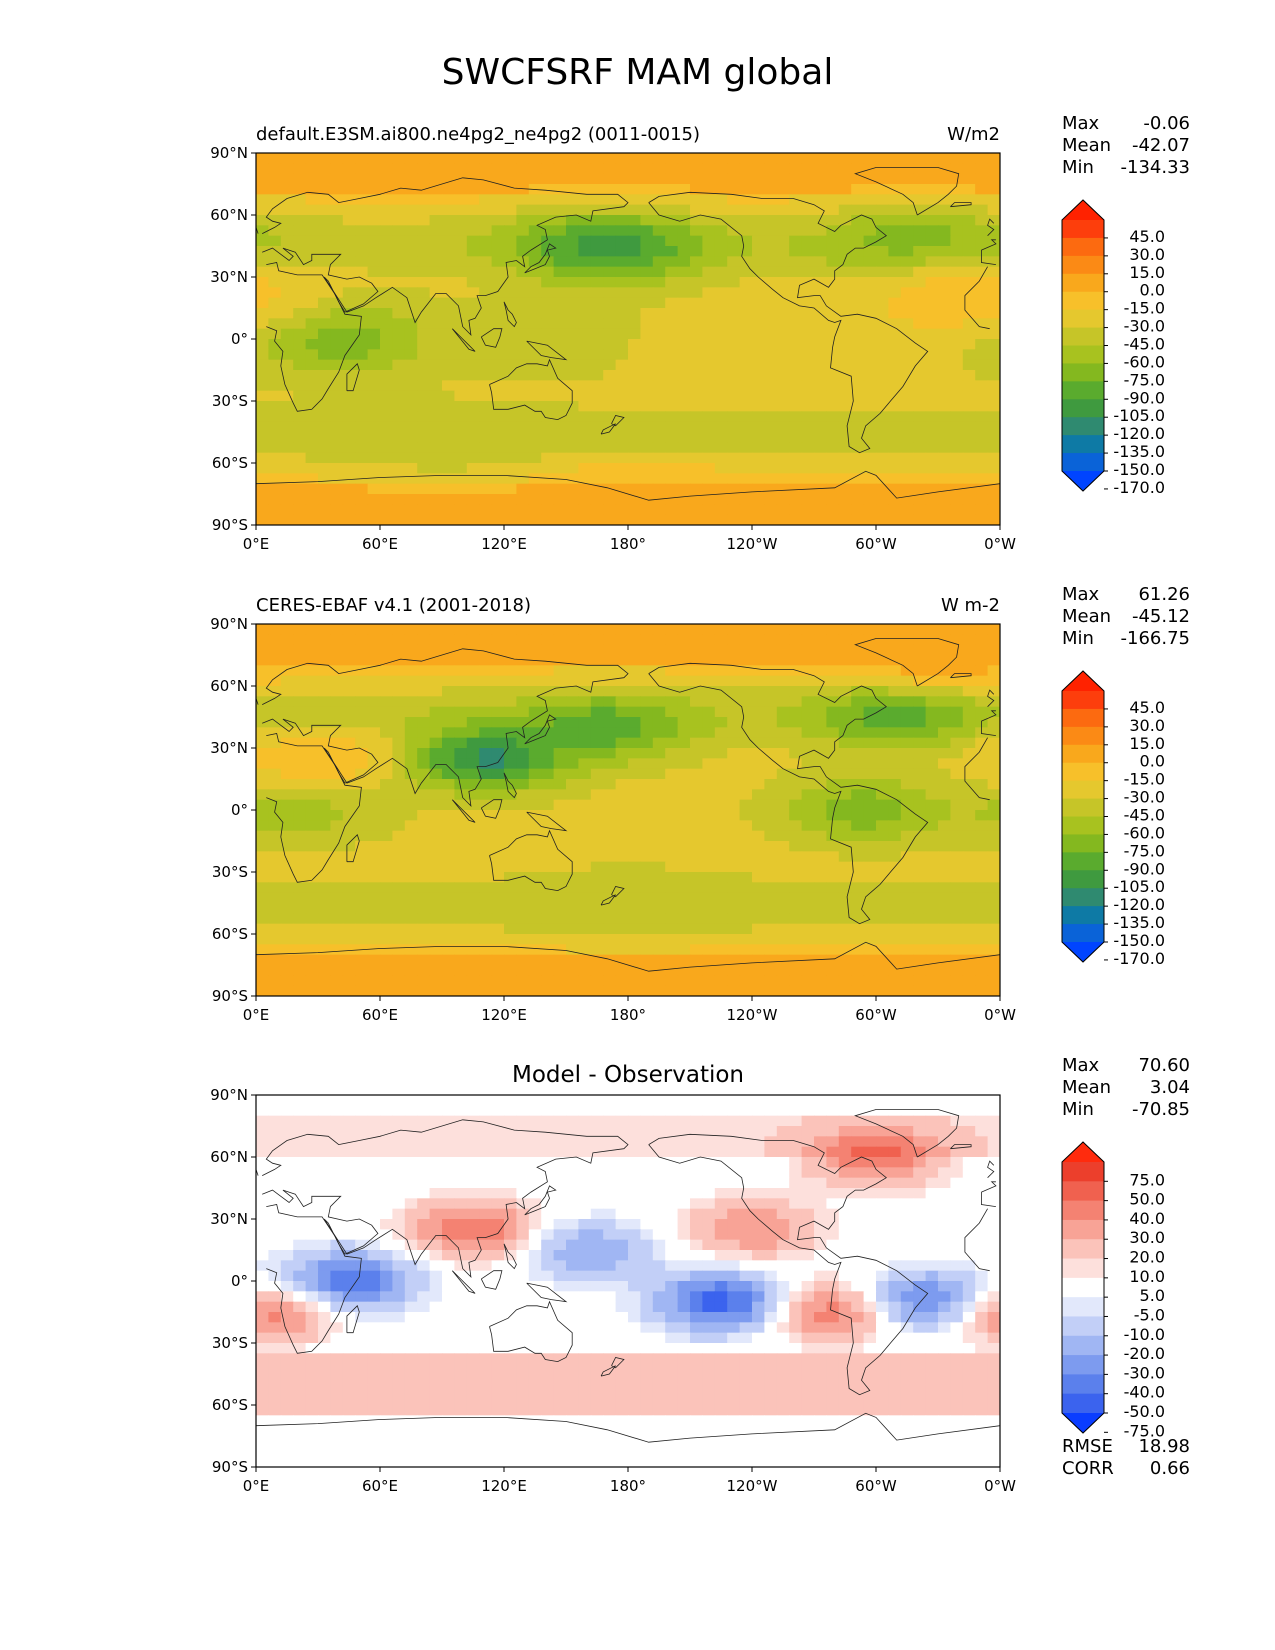 This screenshot has width=1275, height=1650. Describe the element at coordinates (1147, 236) in the screenshot. I see `colorbar-tick-label: 45.0` at that location.